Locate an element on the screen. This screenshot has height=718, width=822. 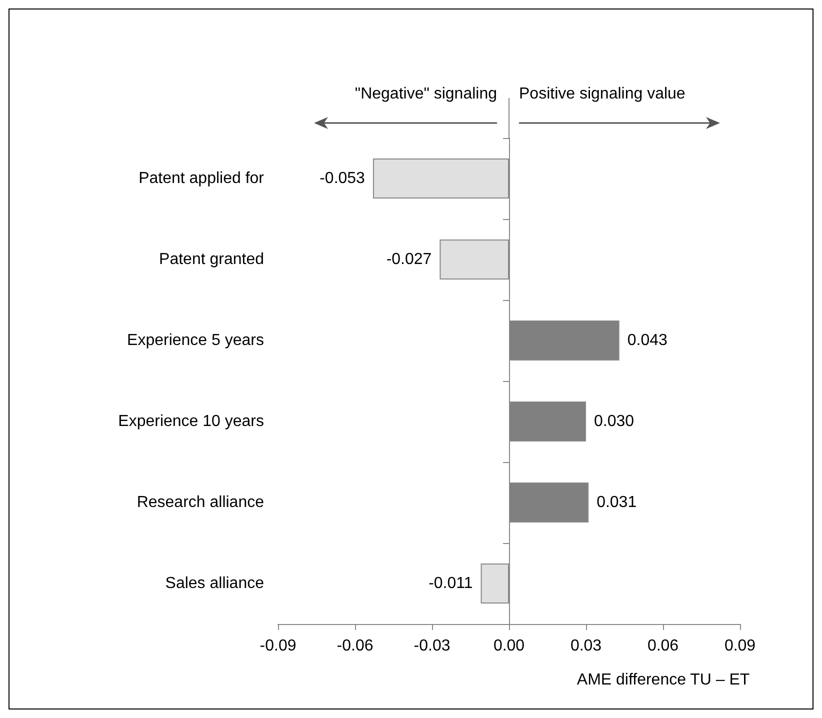
x-tick-label: 0.09 is located at coordinates (740, 646).